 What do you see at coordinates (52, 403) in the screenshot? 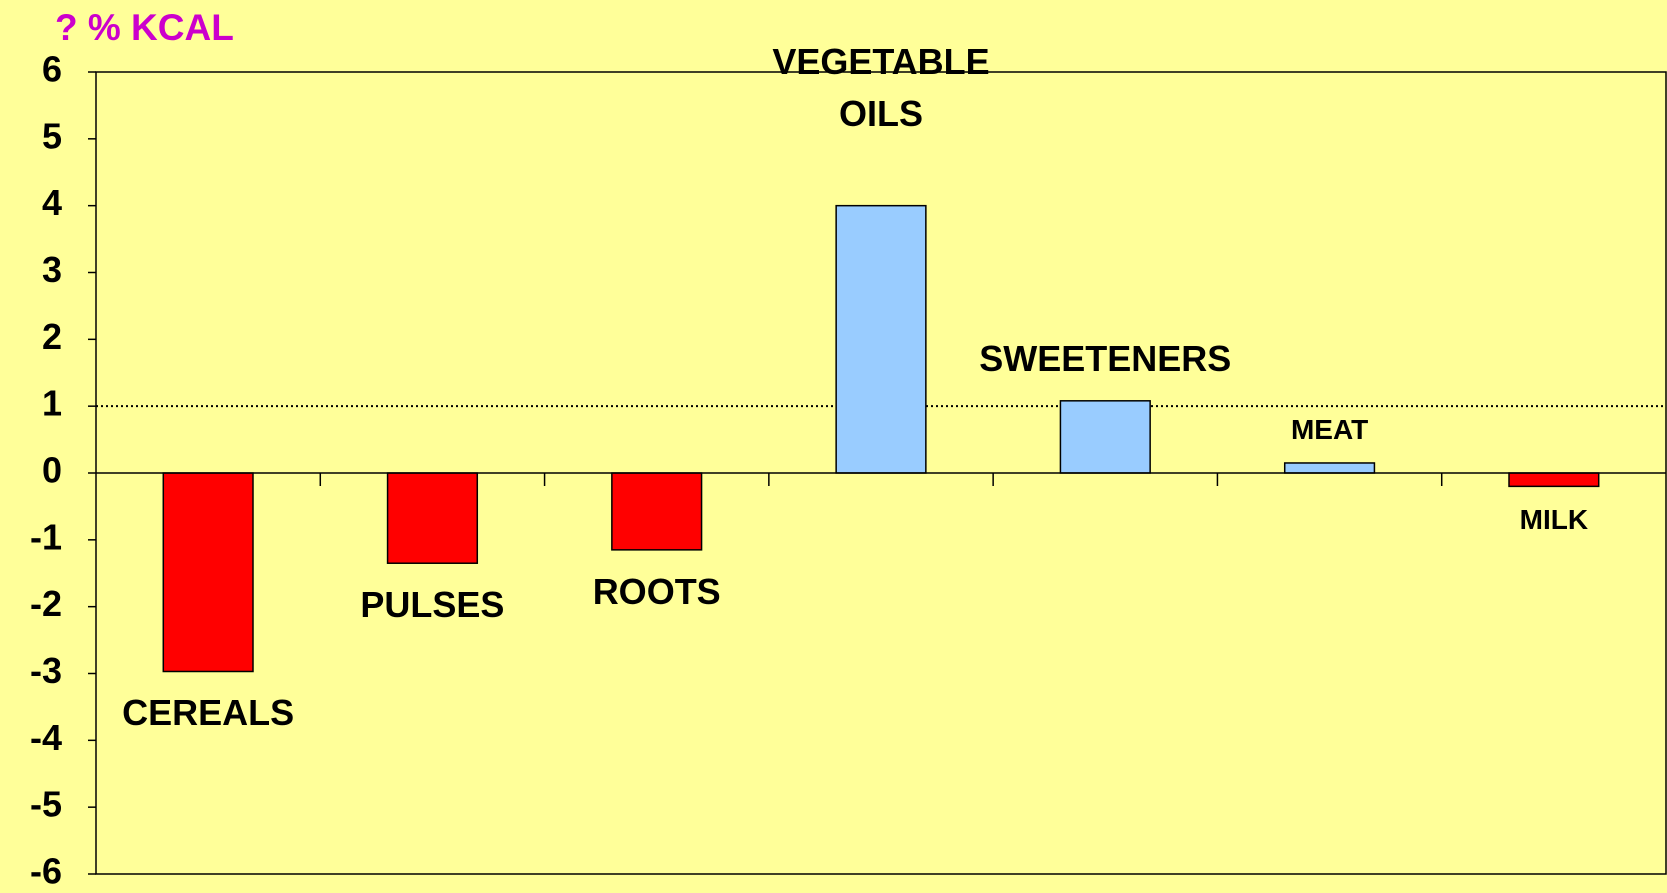
I see `y-tick-label: 1` at bounding box center [52, 403].